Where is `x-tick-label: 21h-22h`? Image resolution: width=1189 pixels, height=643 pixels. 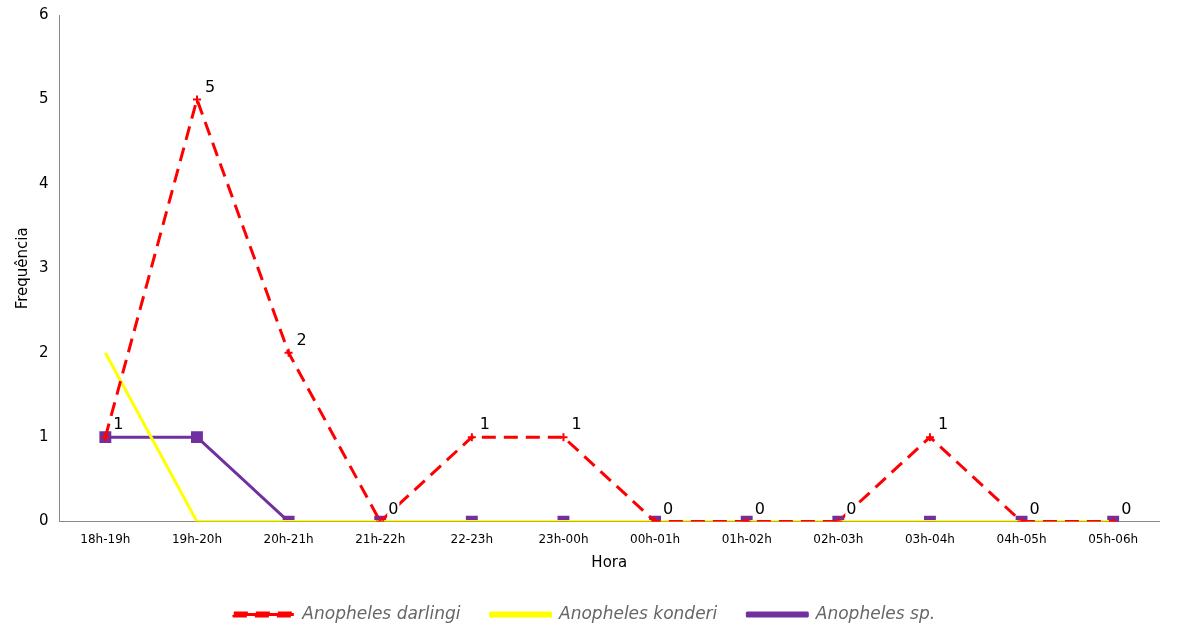 x-tick-label: 21h-22h is located at coordinates (380, 538).